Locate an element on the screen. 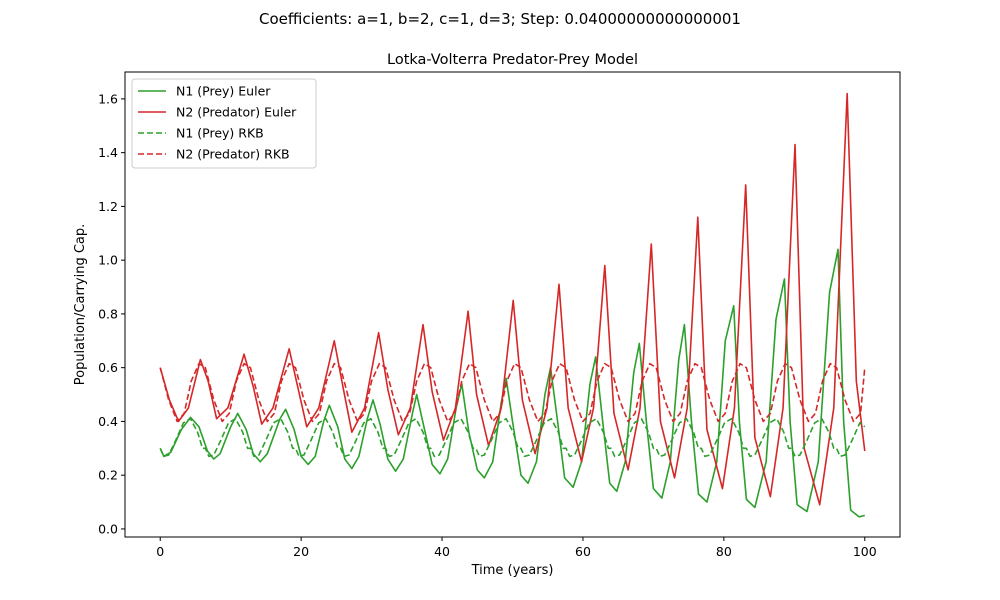 The height and width of the screenshot is (600, 1000). y-tick-label: 0.8 is located at coordinates (108, 313).